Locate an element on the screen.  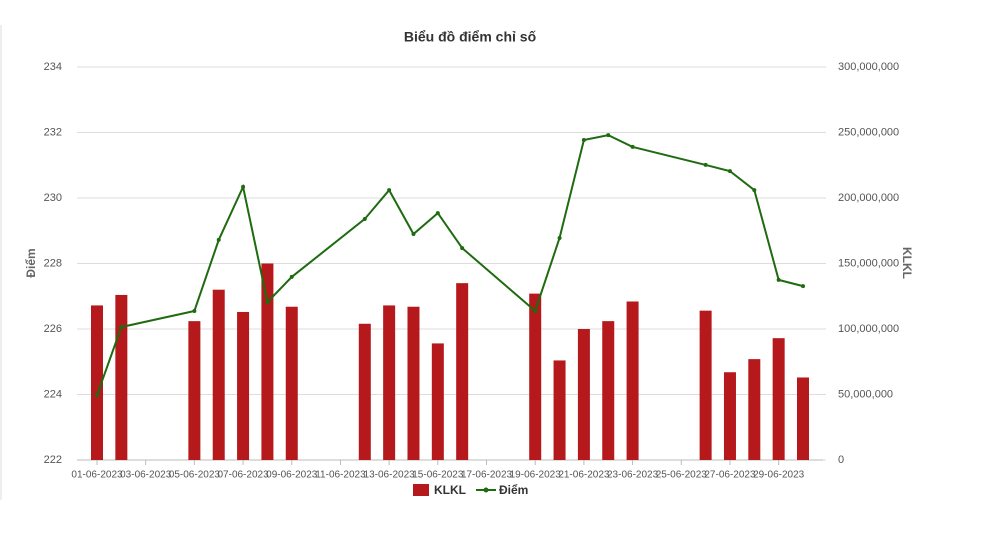
x-tick-label: 13-06-2023 is located at coordinates (390, 475).